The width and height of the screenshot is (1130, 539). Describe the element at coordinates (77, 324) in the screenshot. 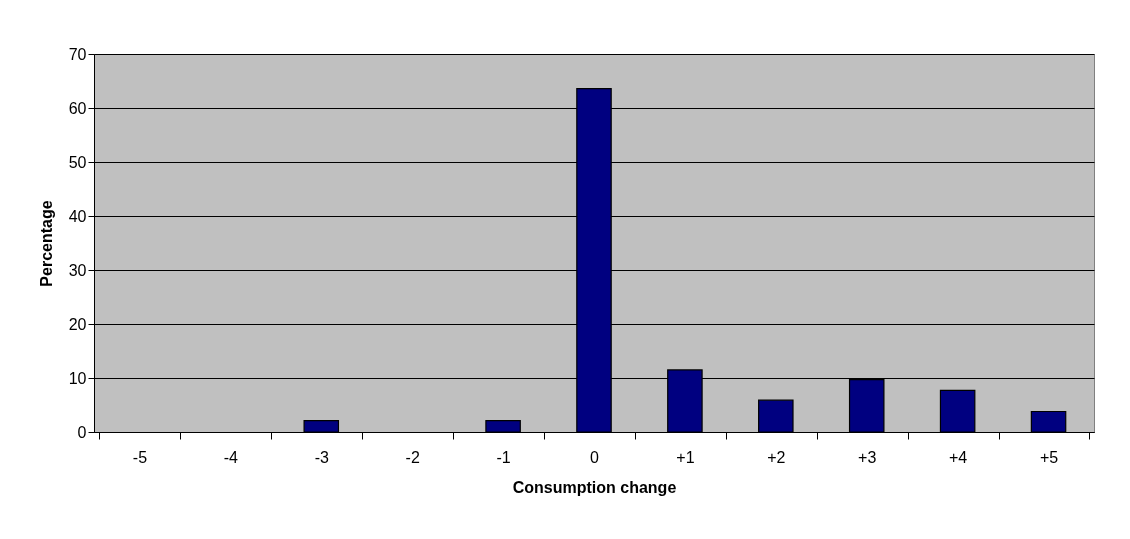

I see `y-tick-label: 20` at that location.